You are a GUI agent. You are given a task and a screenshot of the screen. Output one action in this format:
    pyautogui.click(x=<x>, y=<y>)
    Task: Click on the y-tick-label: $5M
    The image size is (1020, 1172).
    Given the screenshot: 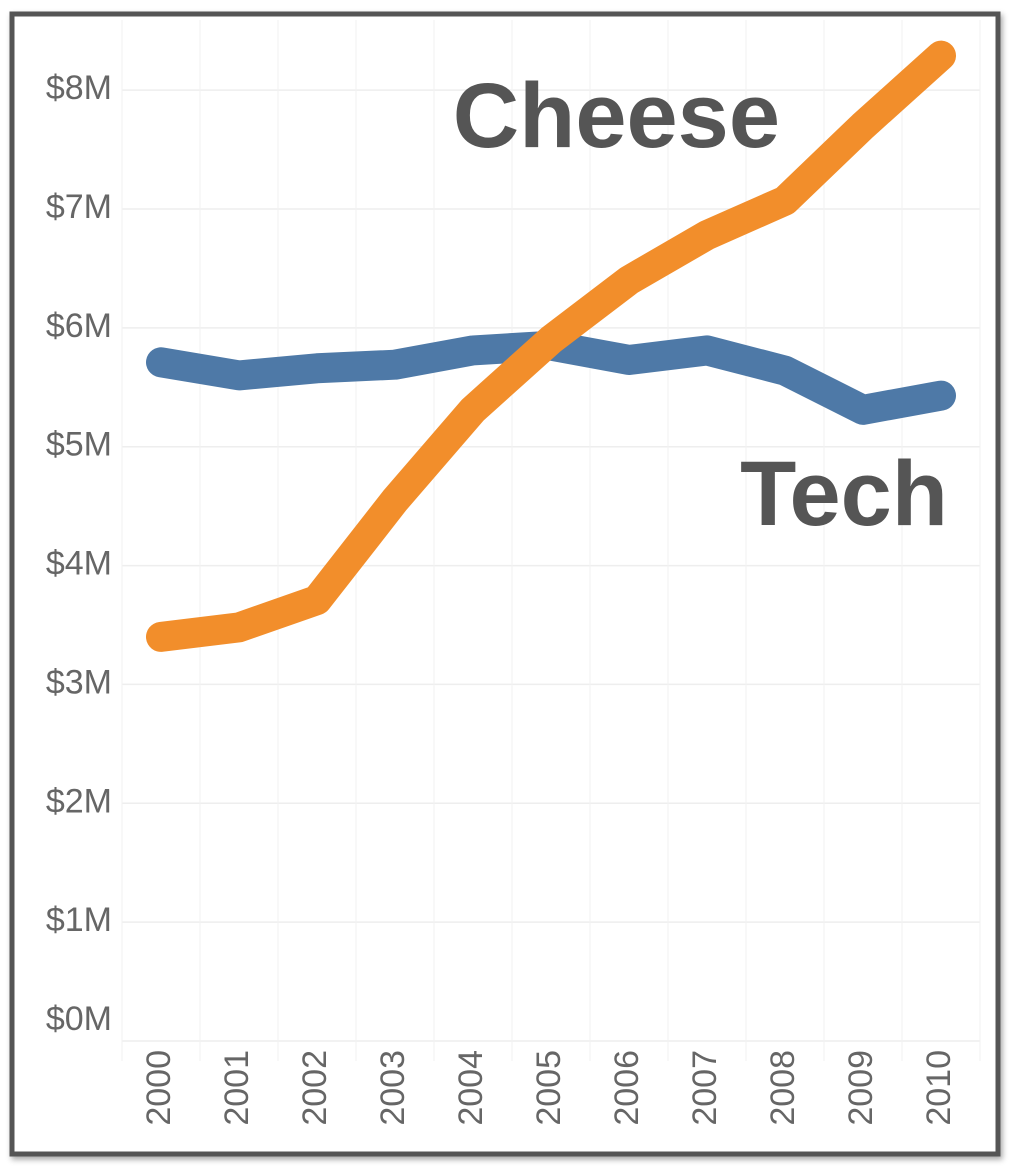 What is the action you would take?
    pyautogui.click(x=79, y=445)
    